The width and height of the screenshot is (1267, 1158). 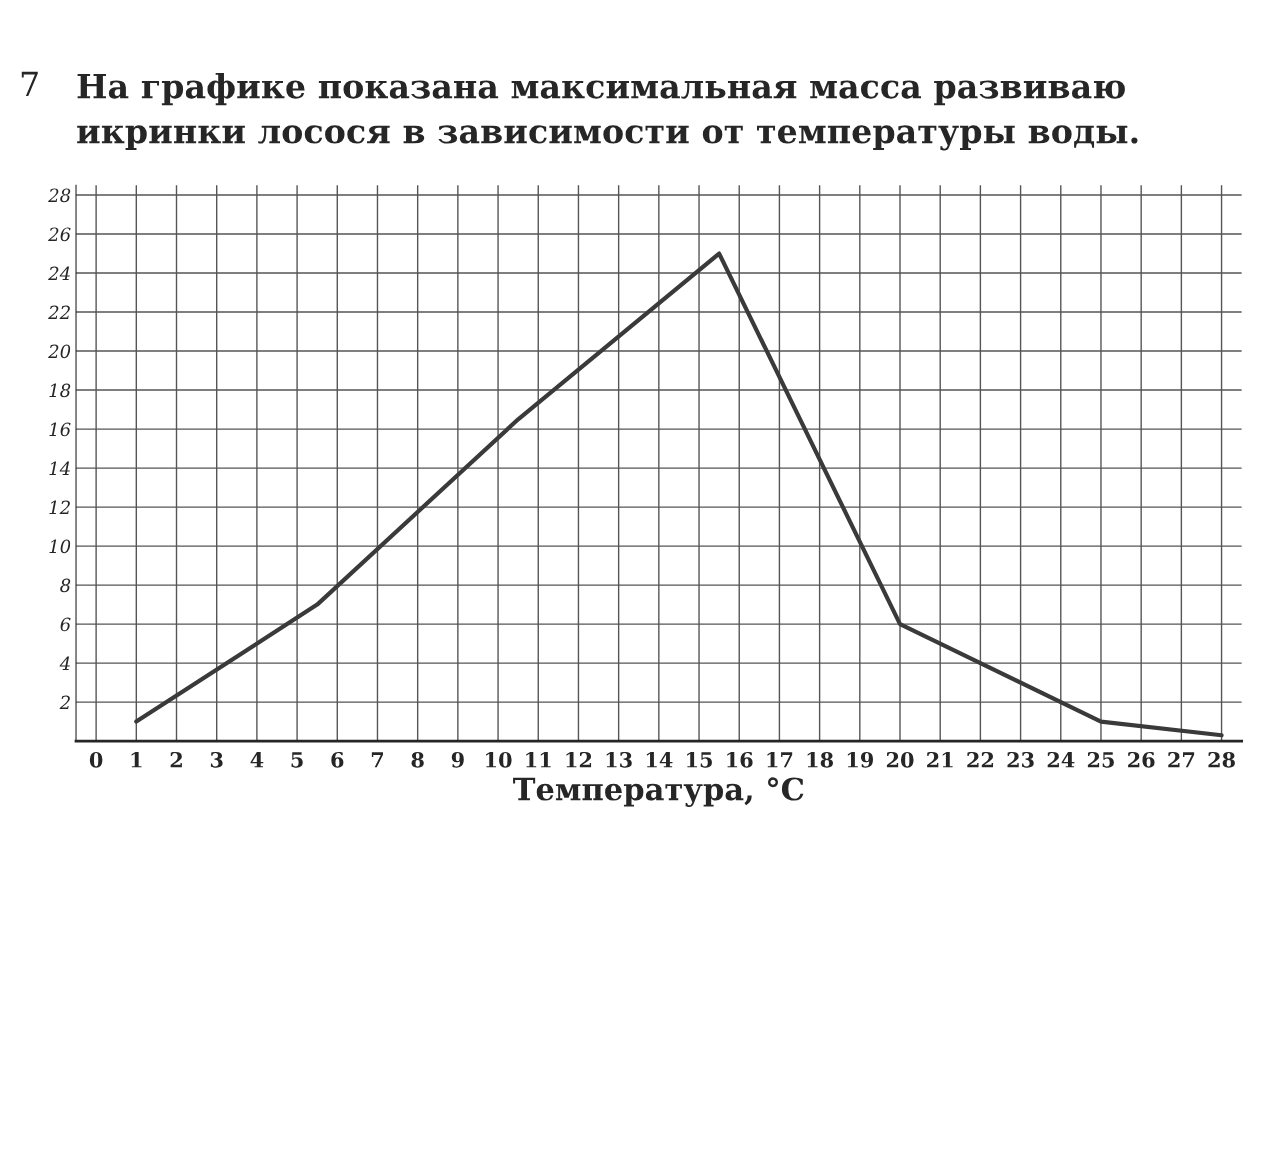 What do you see at coordinates (59, 507) in the screenshot?
I see `y-tick-label: 12` at bounding box center [59, 507].